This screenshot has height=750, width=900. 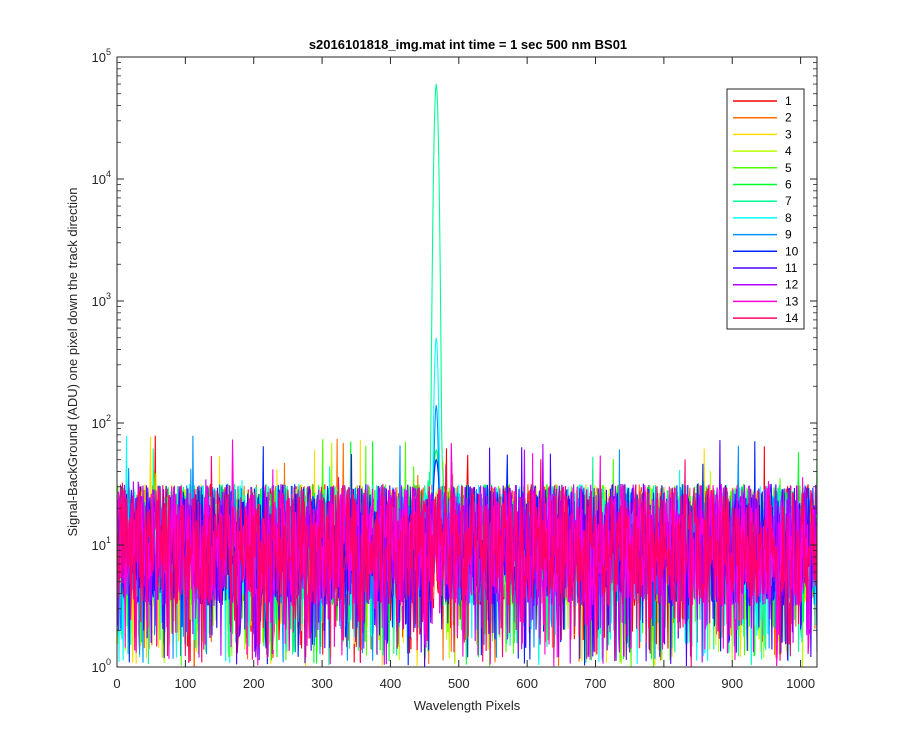 What do you see at coordinates (108, 418) in the screenshot?
I see `y-tick-exponent: 2` at bounding box center [108, 418].